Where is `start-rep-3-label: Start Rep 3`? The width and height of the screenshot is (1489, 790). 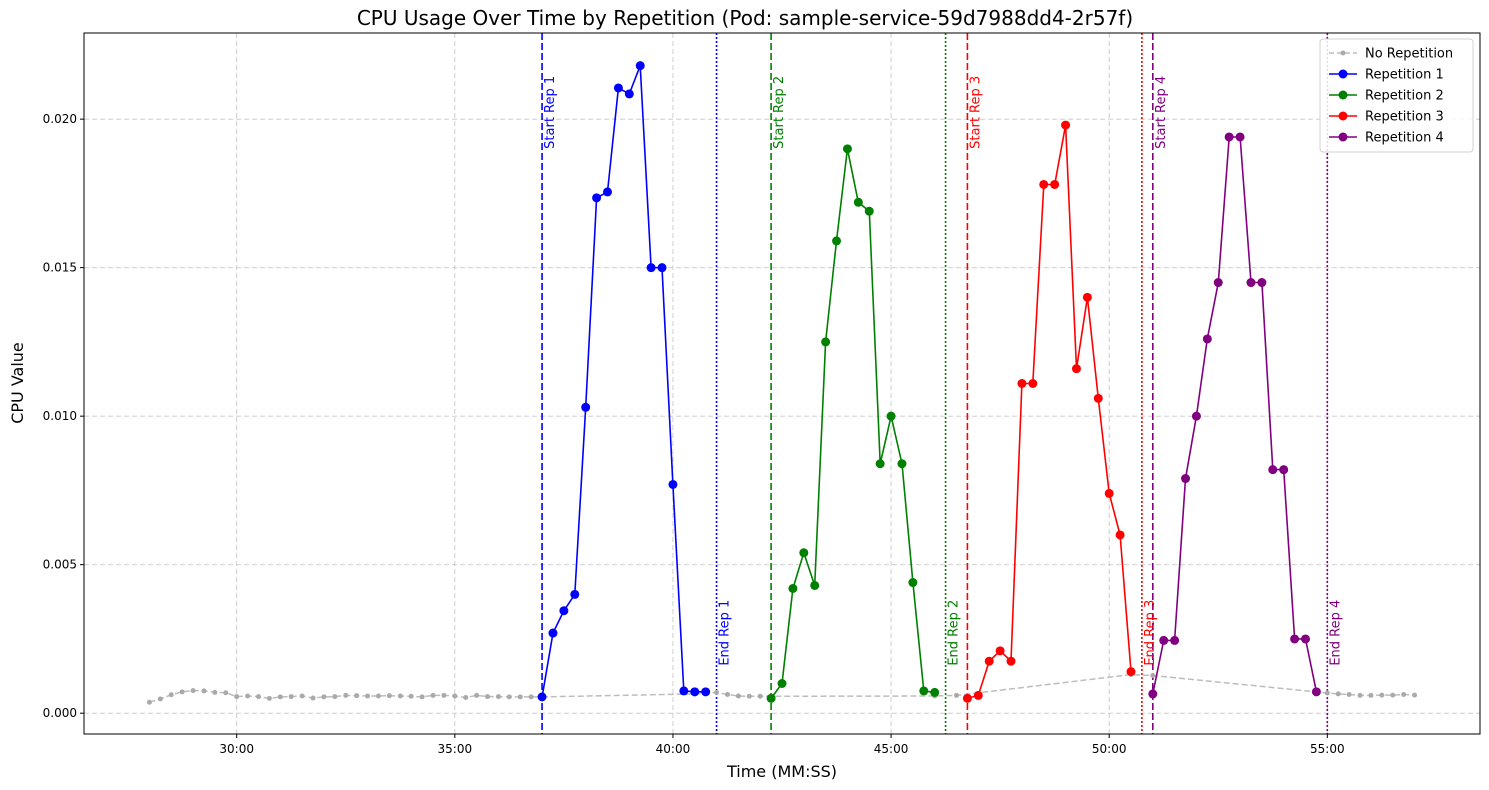 start-rep-3-label: Start Rep 3 is located at coordinates (975, 112).